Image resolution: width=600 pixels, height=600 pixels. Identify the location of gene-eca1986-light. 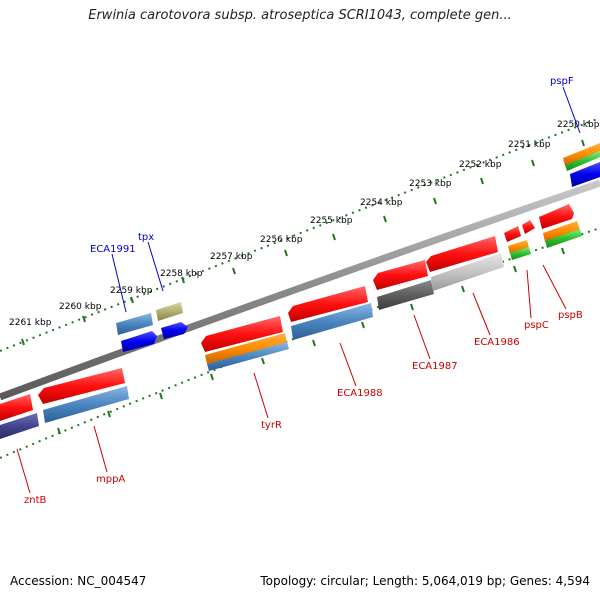
(467, 272).